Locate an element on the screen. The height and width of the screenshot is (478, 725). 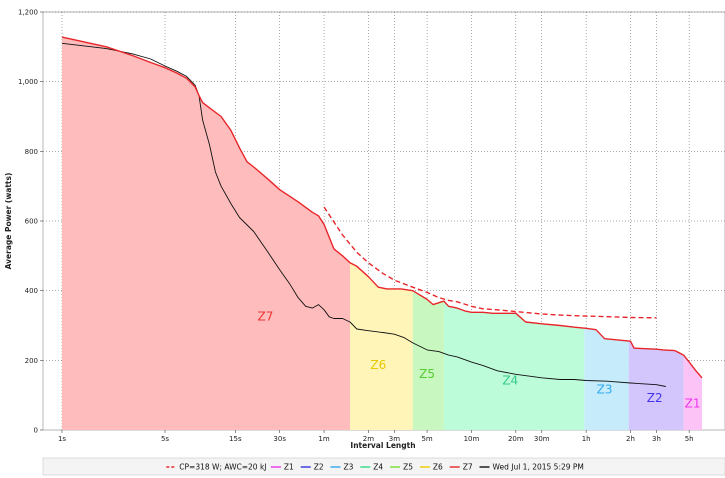
y-tick-label: 1,200 is located at coordinates (28, 13).